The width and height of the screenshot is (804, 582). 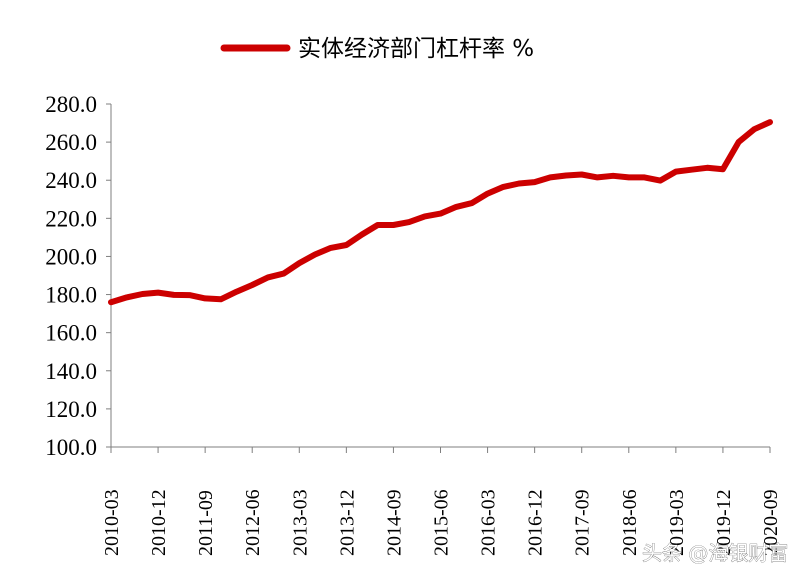 What do you see at coordinates (71, 295) in the screenshot?
I see `y-tick-label: 180.0` at bounding box center [71, 295].